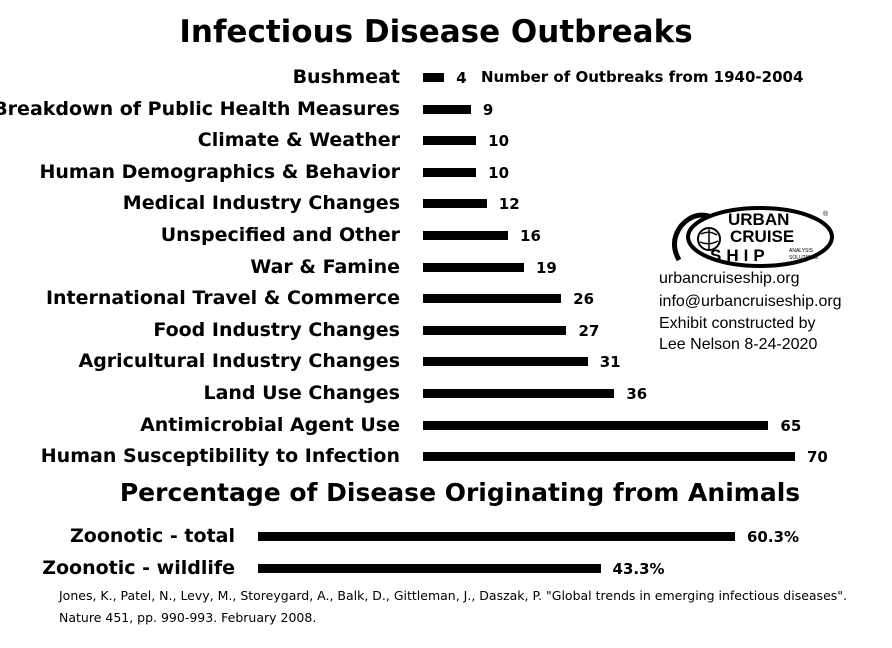 The width and height of the screenshot is (892, 648). I want to click on bar-agricultural-industry-changes, so click(505, 362).